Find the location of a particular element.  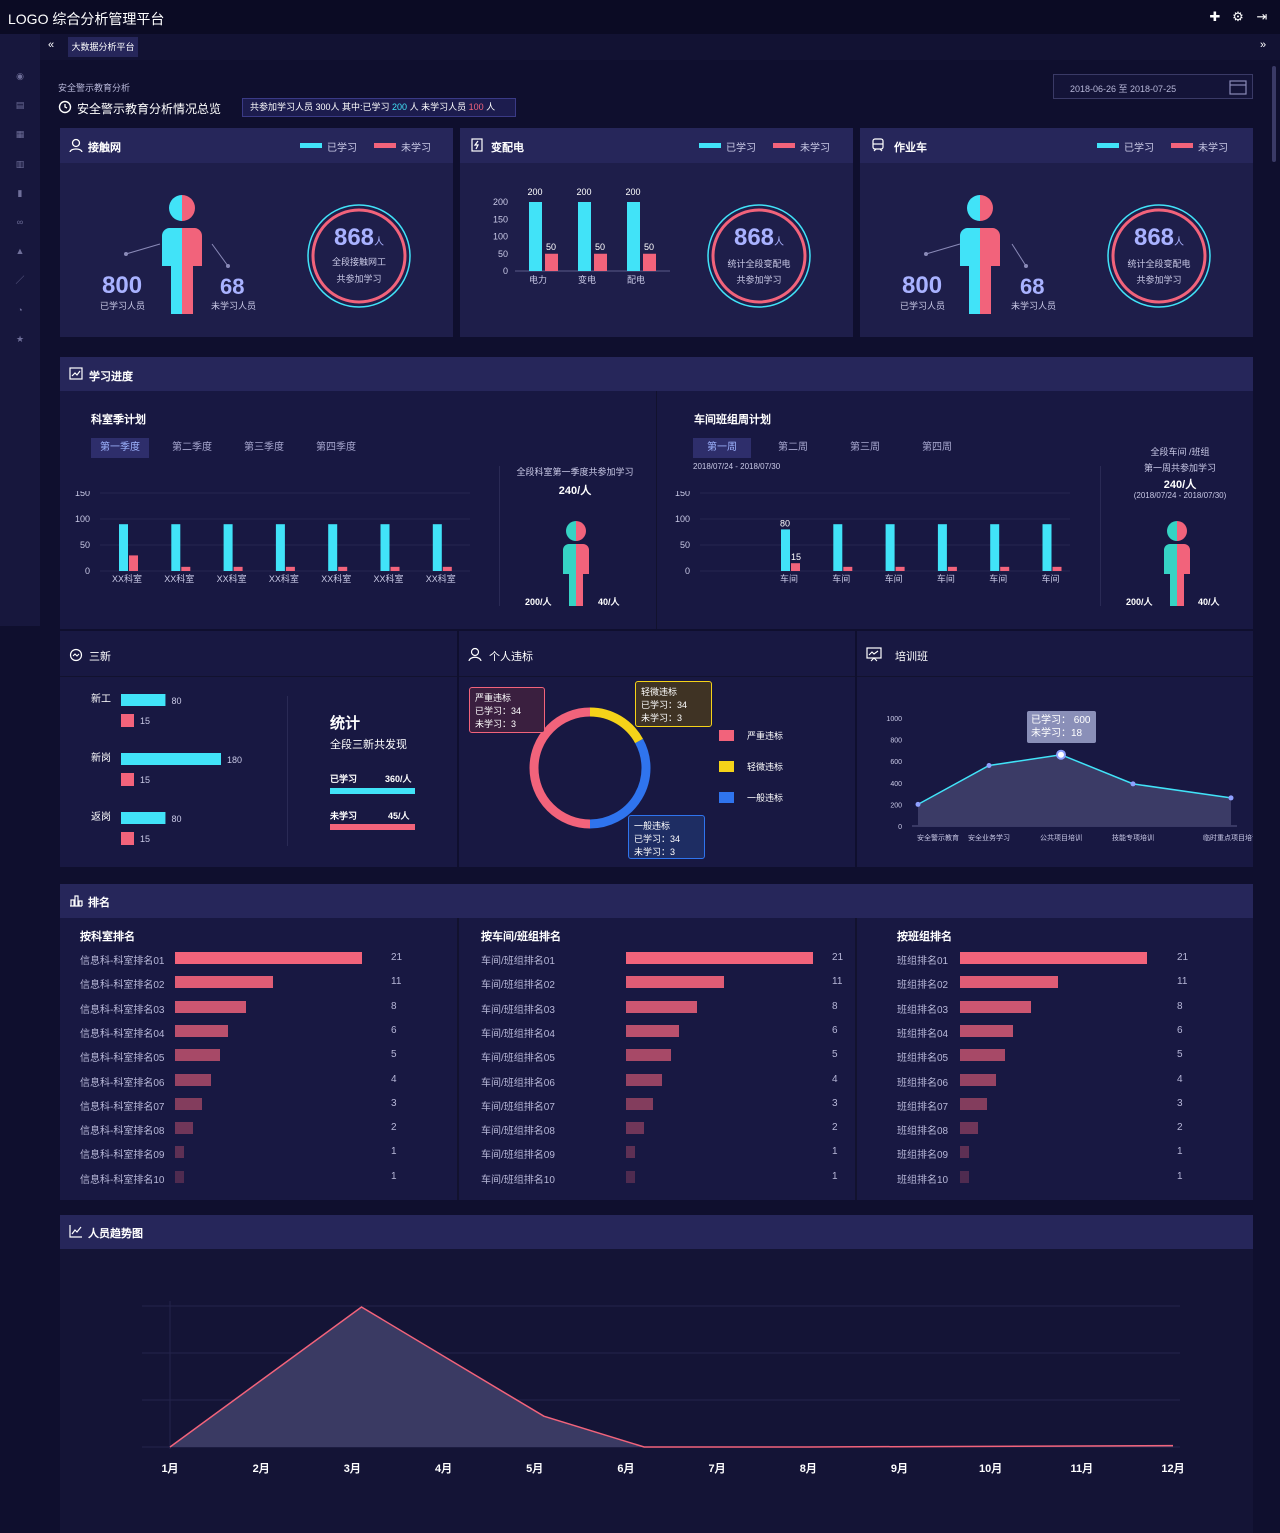

ring-badge is located at coordinates (1159, 256).